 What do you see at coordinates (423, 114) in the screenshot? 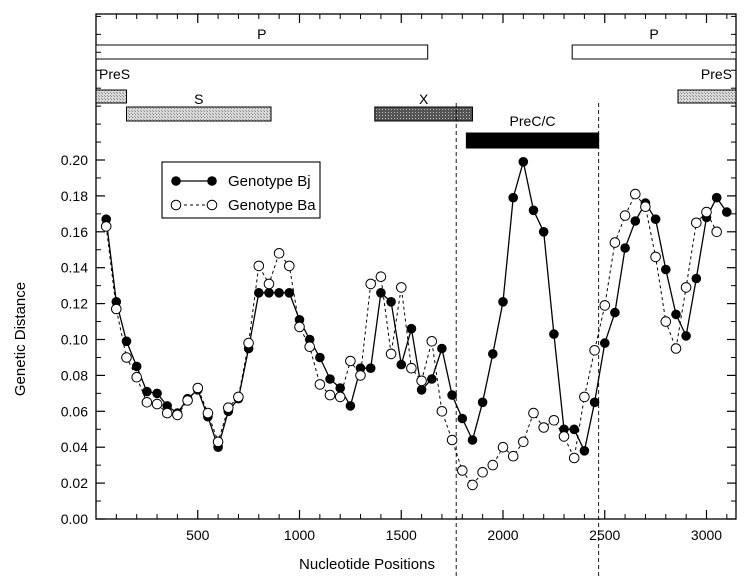
I see `gene-bar-x` at bounding box center [423, 114].